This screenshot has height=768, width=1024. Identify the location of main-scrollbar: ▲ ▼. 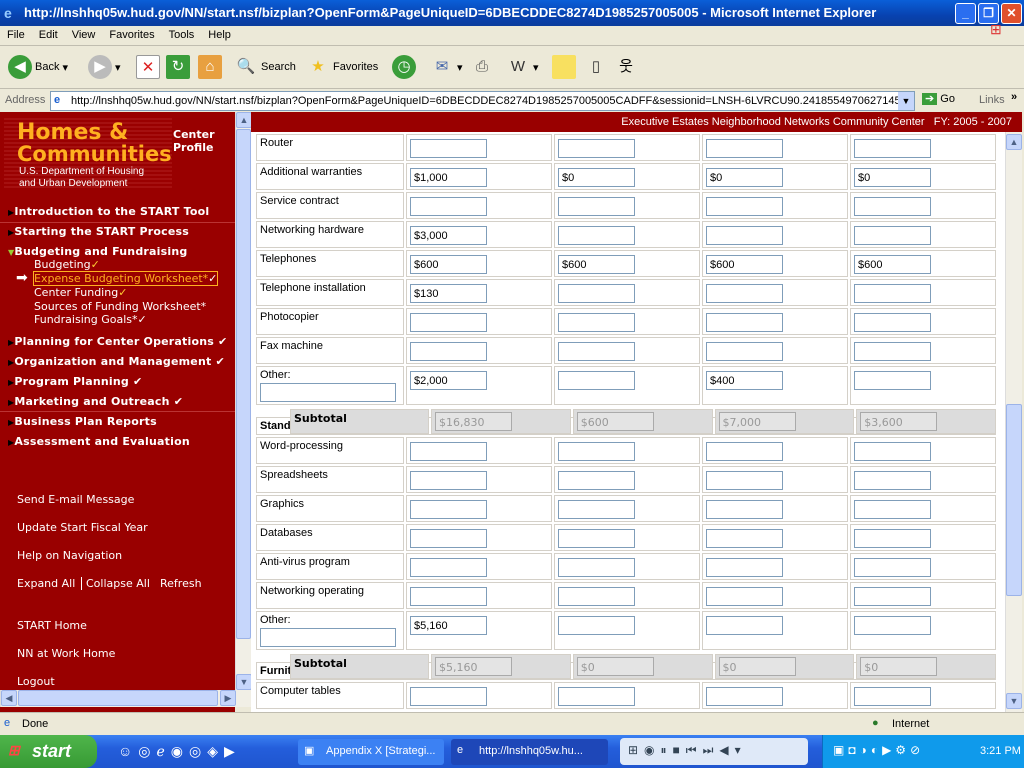
(1013, 422).